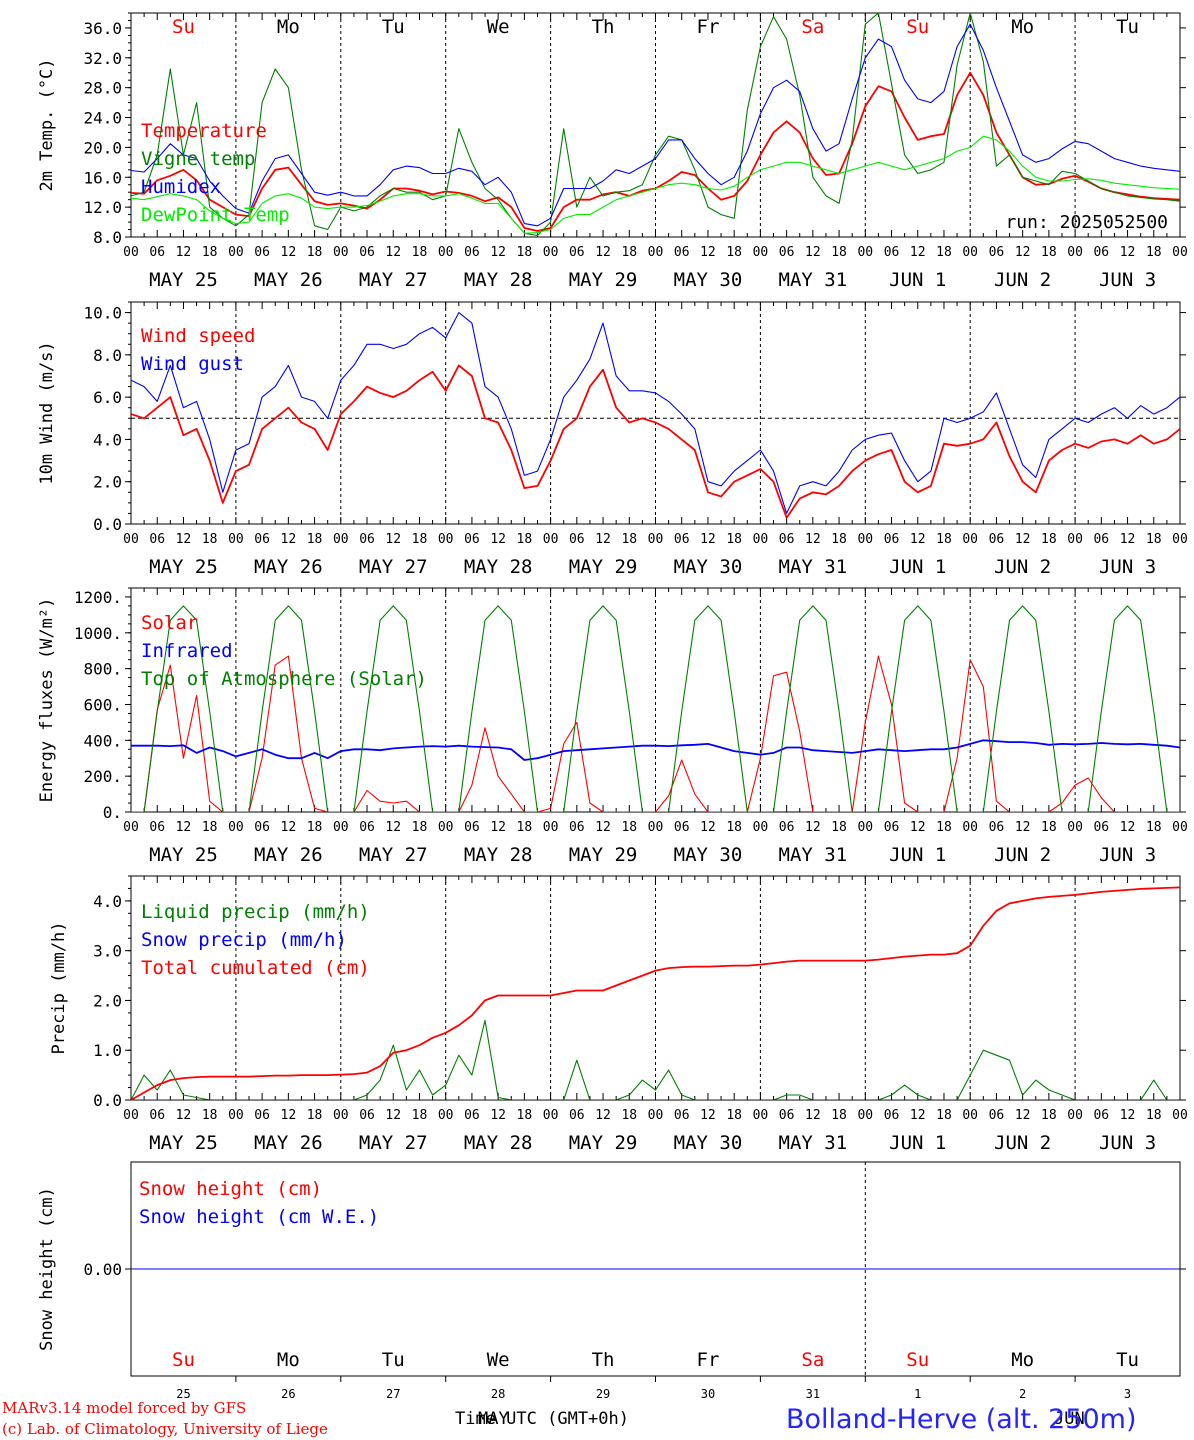  Describe the element at coordinates (102, 776) in the screenshot. I see `y-tick-label: 200.` at that location.